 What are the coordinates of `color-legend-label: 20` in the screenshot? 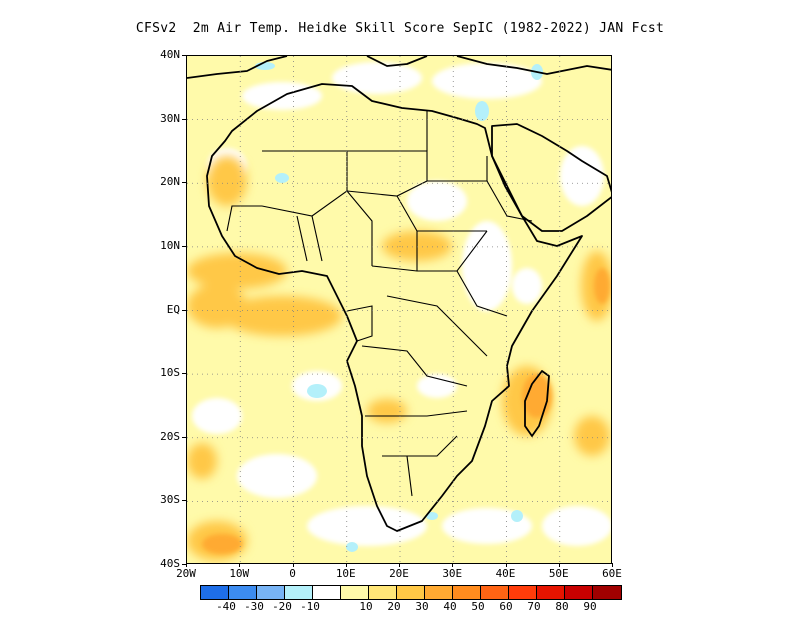 It's located at (394, 606).